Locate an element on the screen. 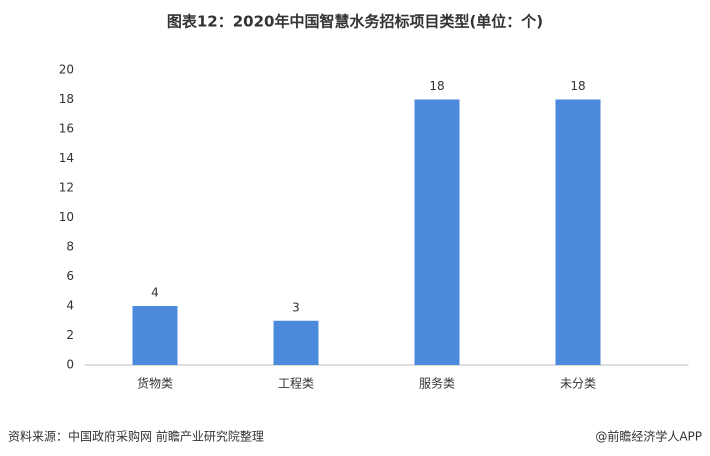  y-tick-label: 0 is located at coordinates (70, 365).